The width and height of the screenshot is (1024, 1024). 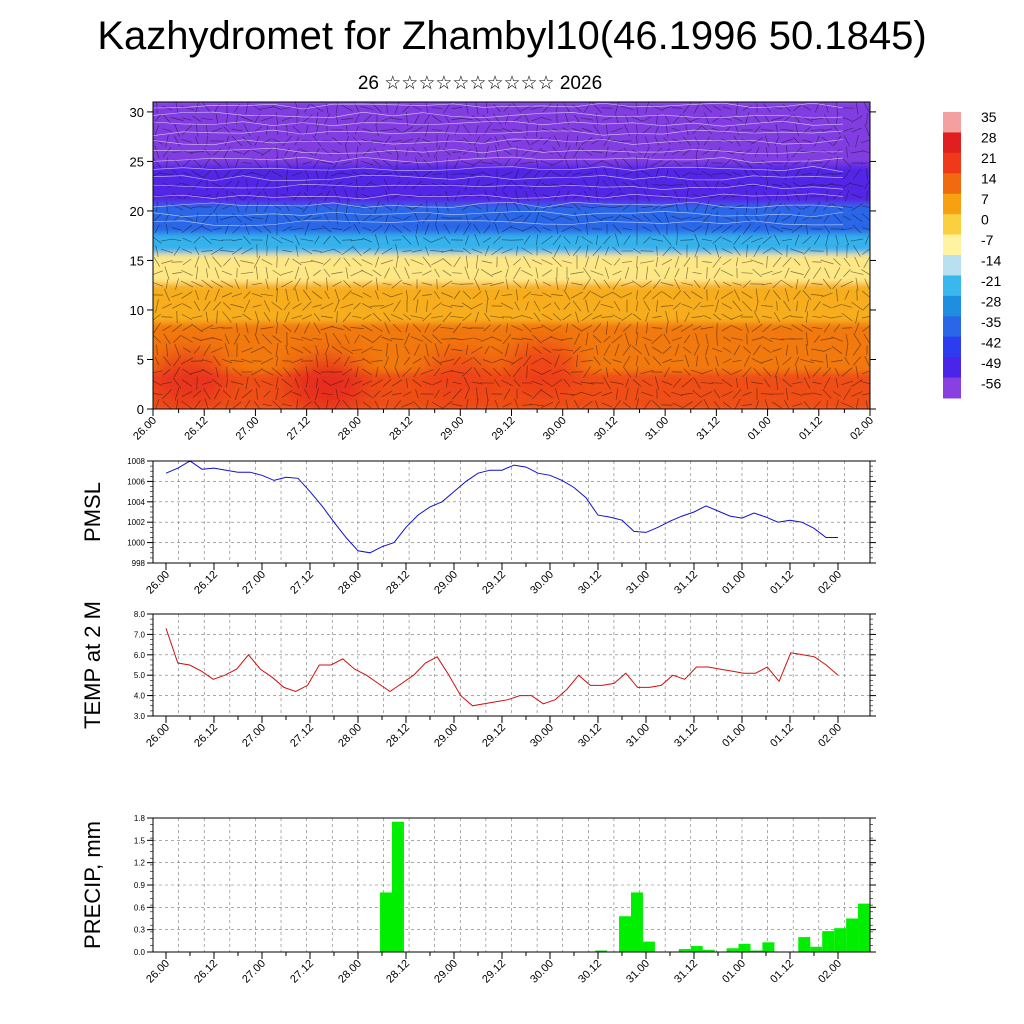 I want to click on y-tick-label: 5, so click(x=140, y=359).